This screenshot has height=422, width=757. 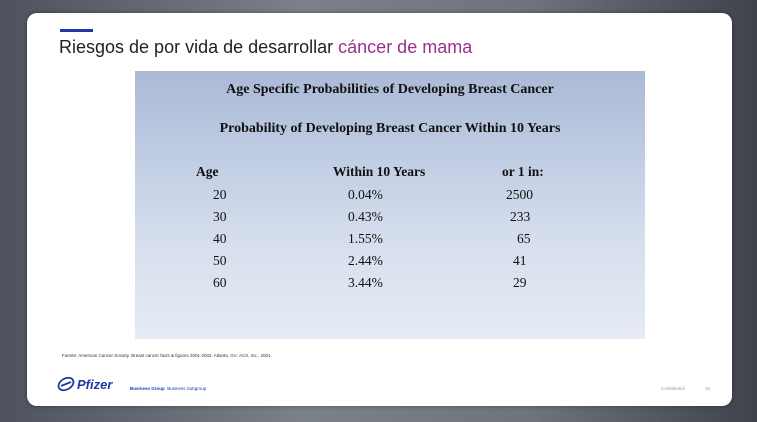 What do you see at coordinates (379, 171) in the screenshot?
I see `column-header-within-10-years: Within 10 Years` at bounding box center [379, 171].